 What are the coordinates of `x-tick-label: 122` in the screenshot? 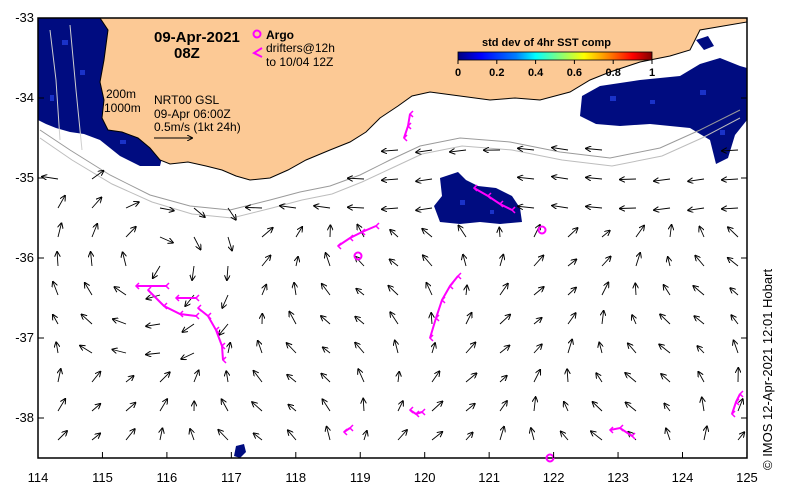 It's located at (554, 477).